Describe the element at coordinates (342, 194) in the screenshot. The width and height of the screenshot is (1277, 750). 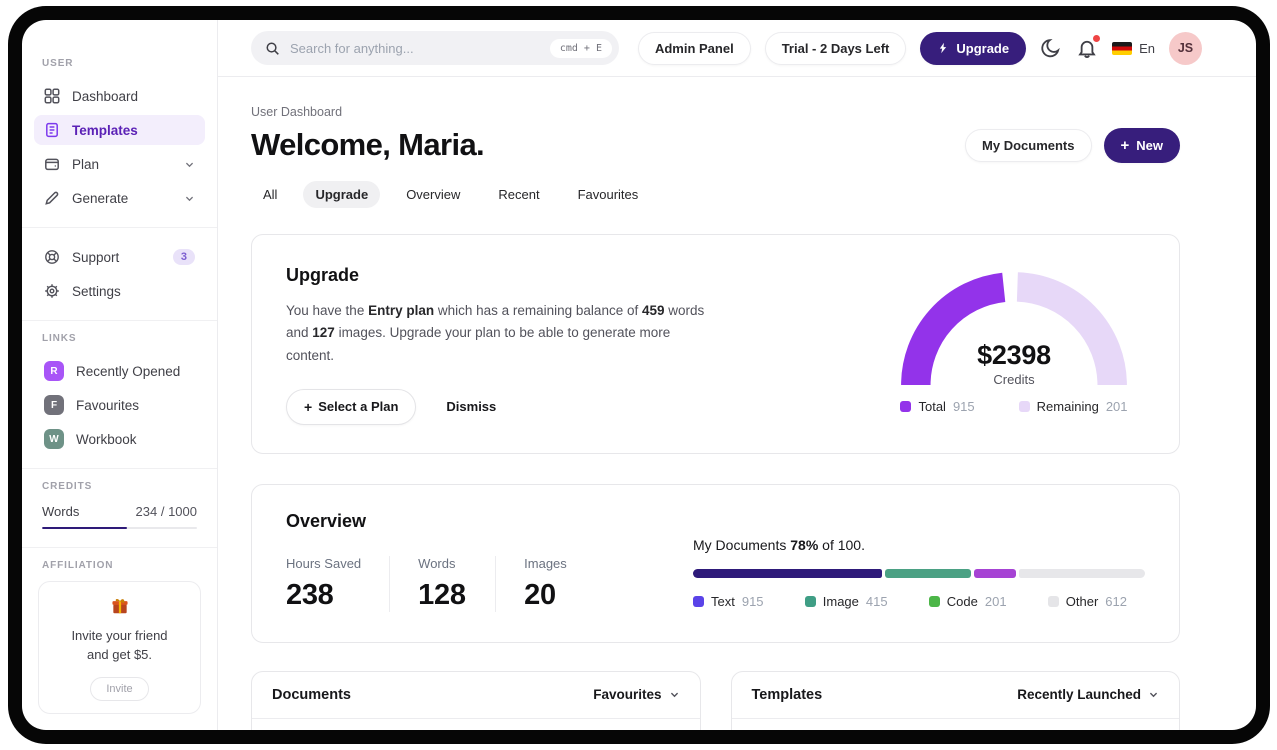
I see `tab-upgrade: Upgrade` at that location.